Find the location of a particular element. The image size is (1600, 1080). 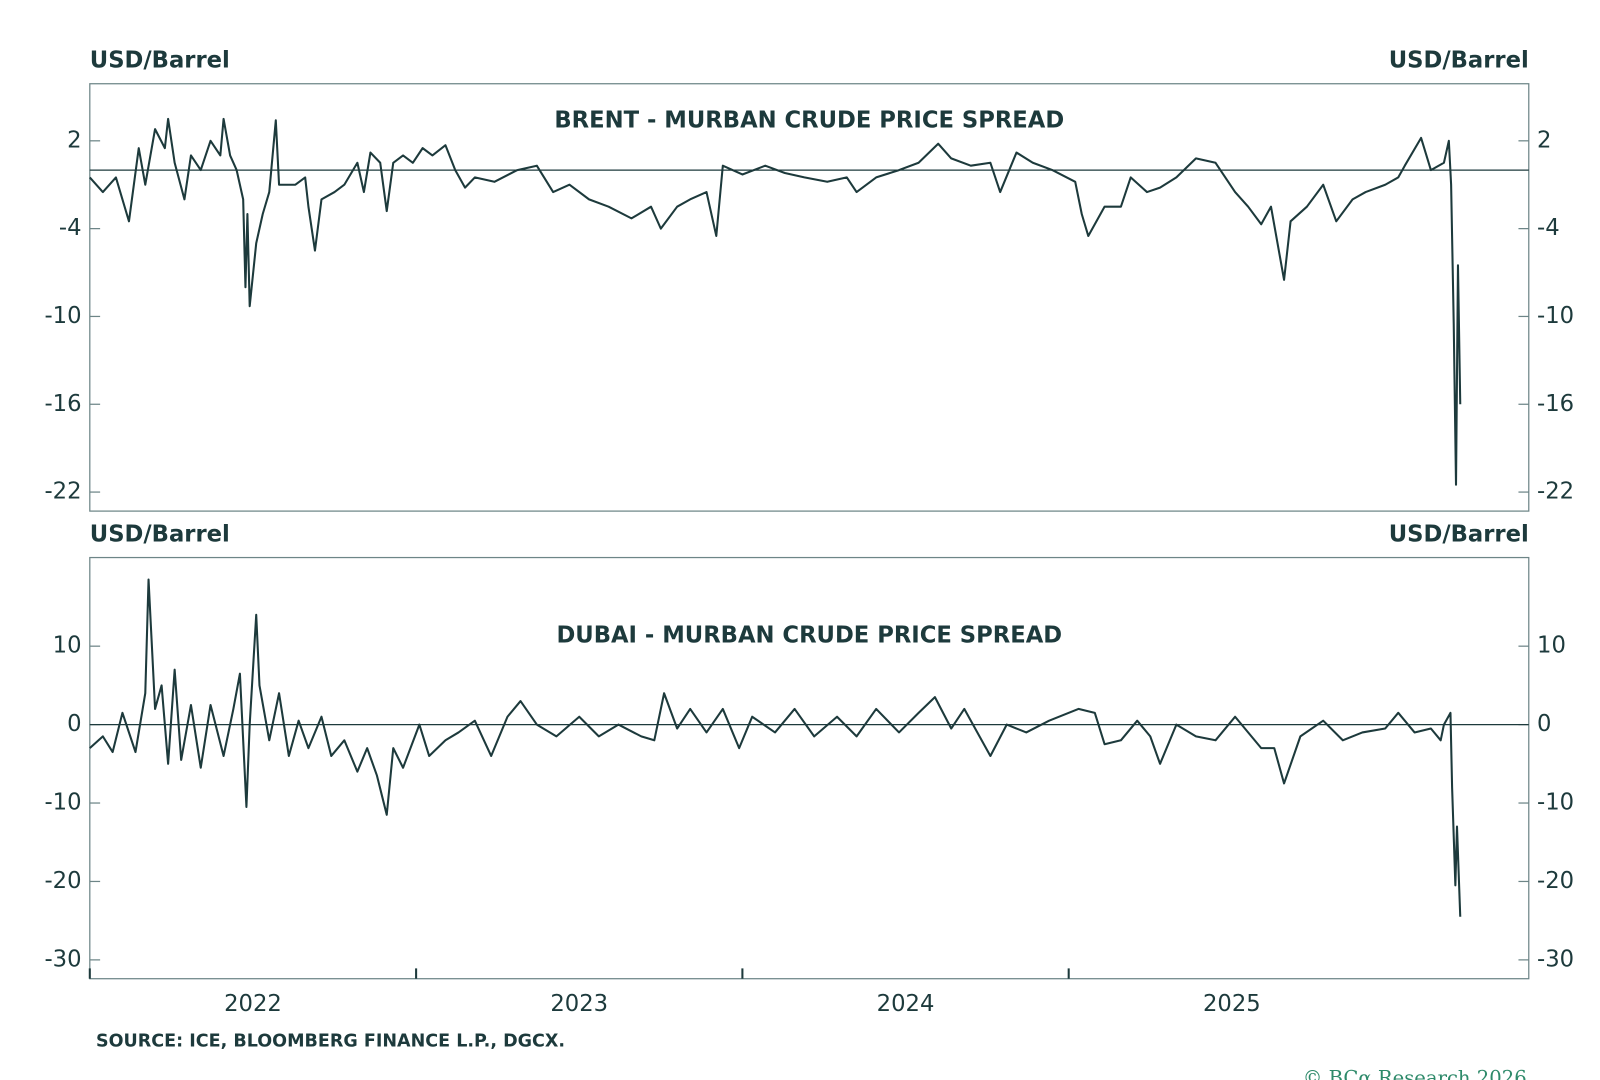

y-tick-label: -4 is located at coordinates (70, 228).